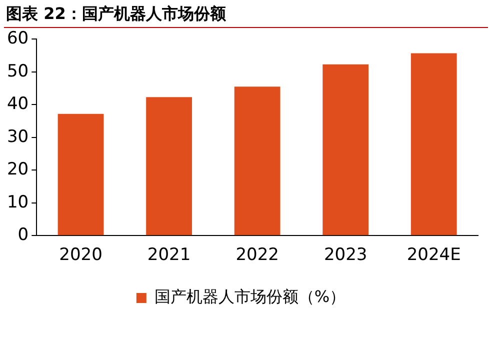 Image resolution: width=492 pixels, height=341 pixels. Describe the element at coordinates (17, 202) in the screenshot. I see `y-tick-label: 10` at that location.